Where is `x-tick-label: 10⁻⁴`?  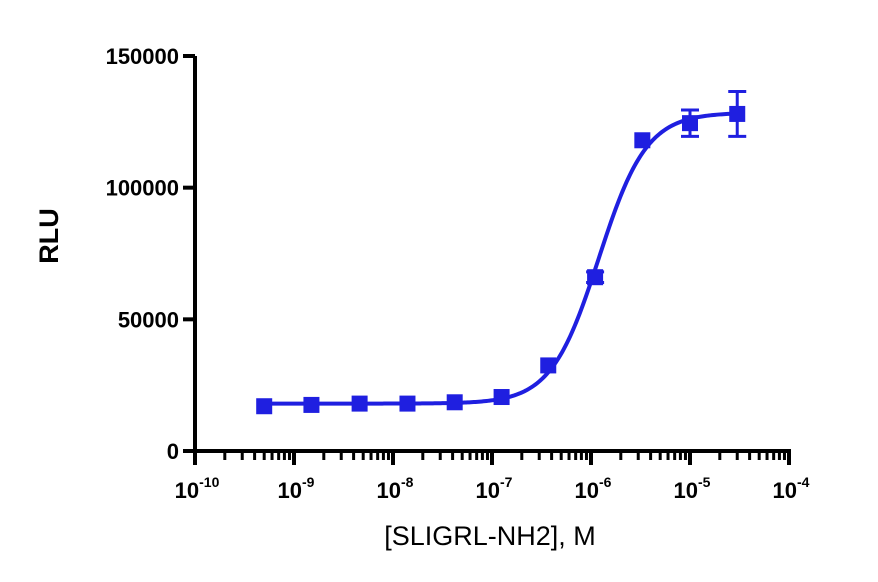 x-tick-label: 10⁻⁴ is located at coordinates (791, 488).